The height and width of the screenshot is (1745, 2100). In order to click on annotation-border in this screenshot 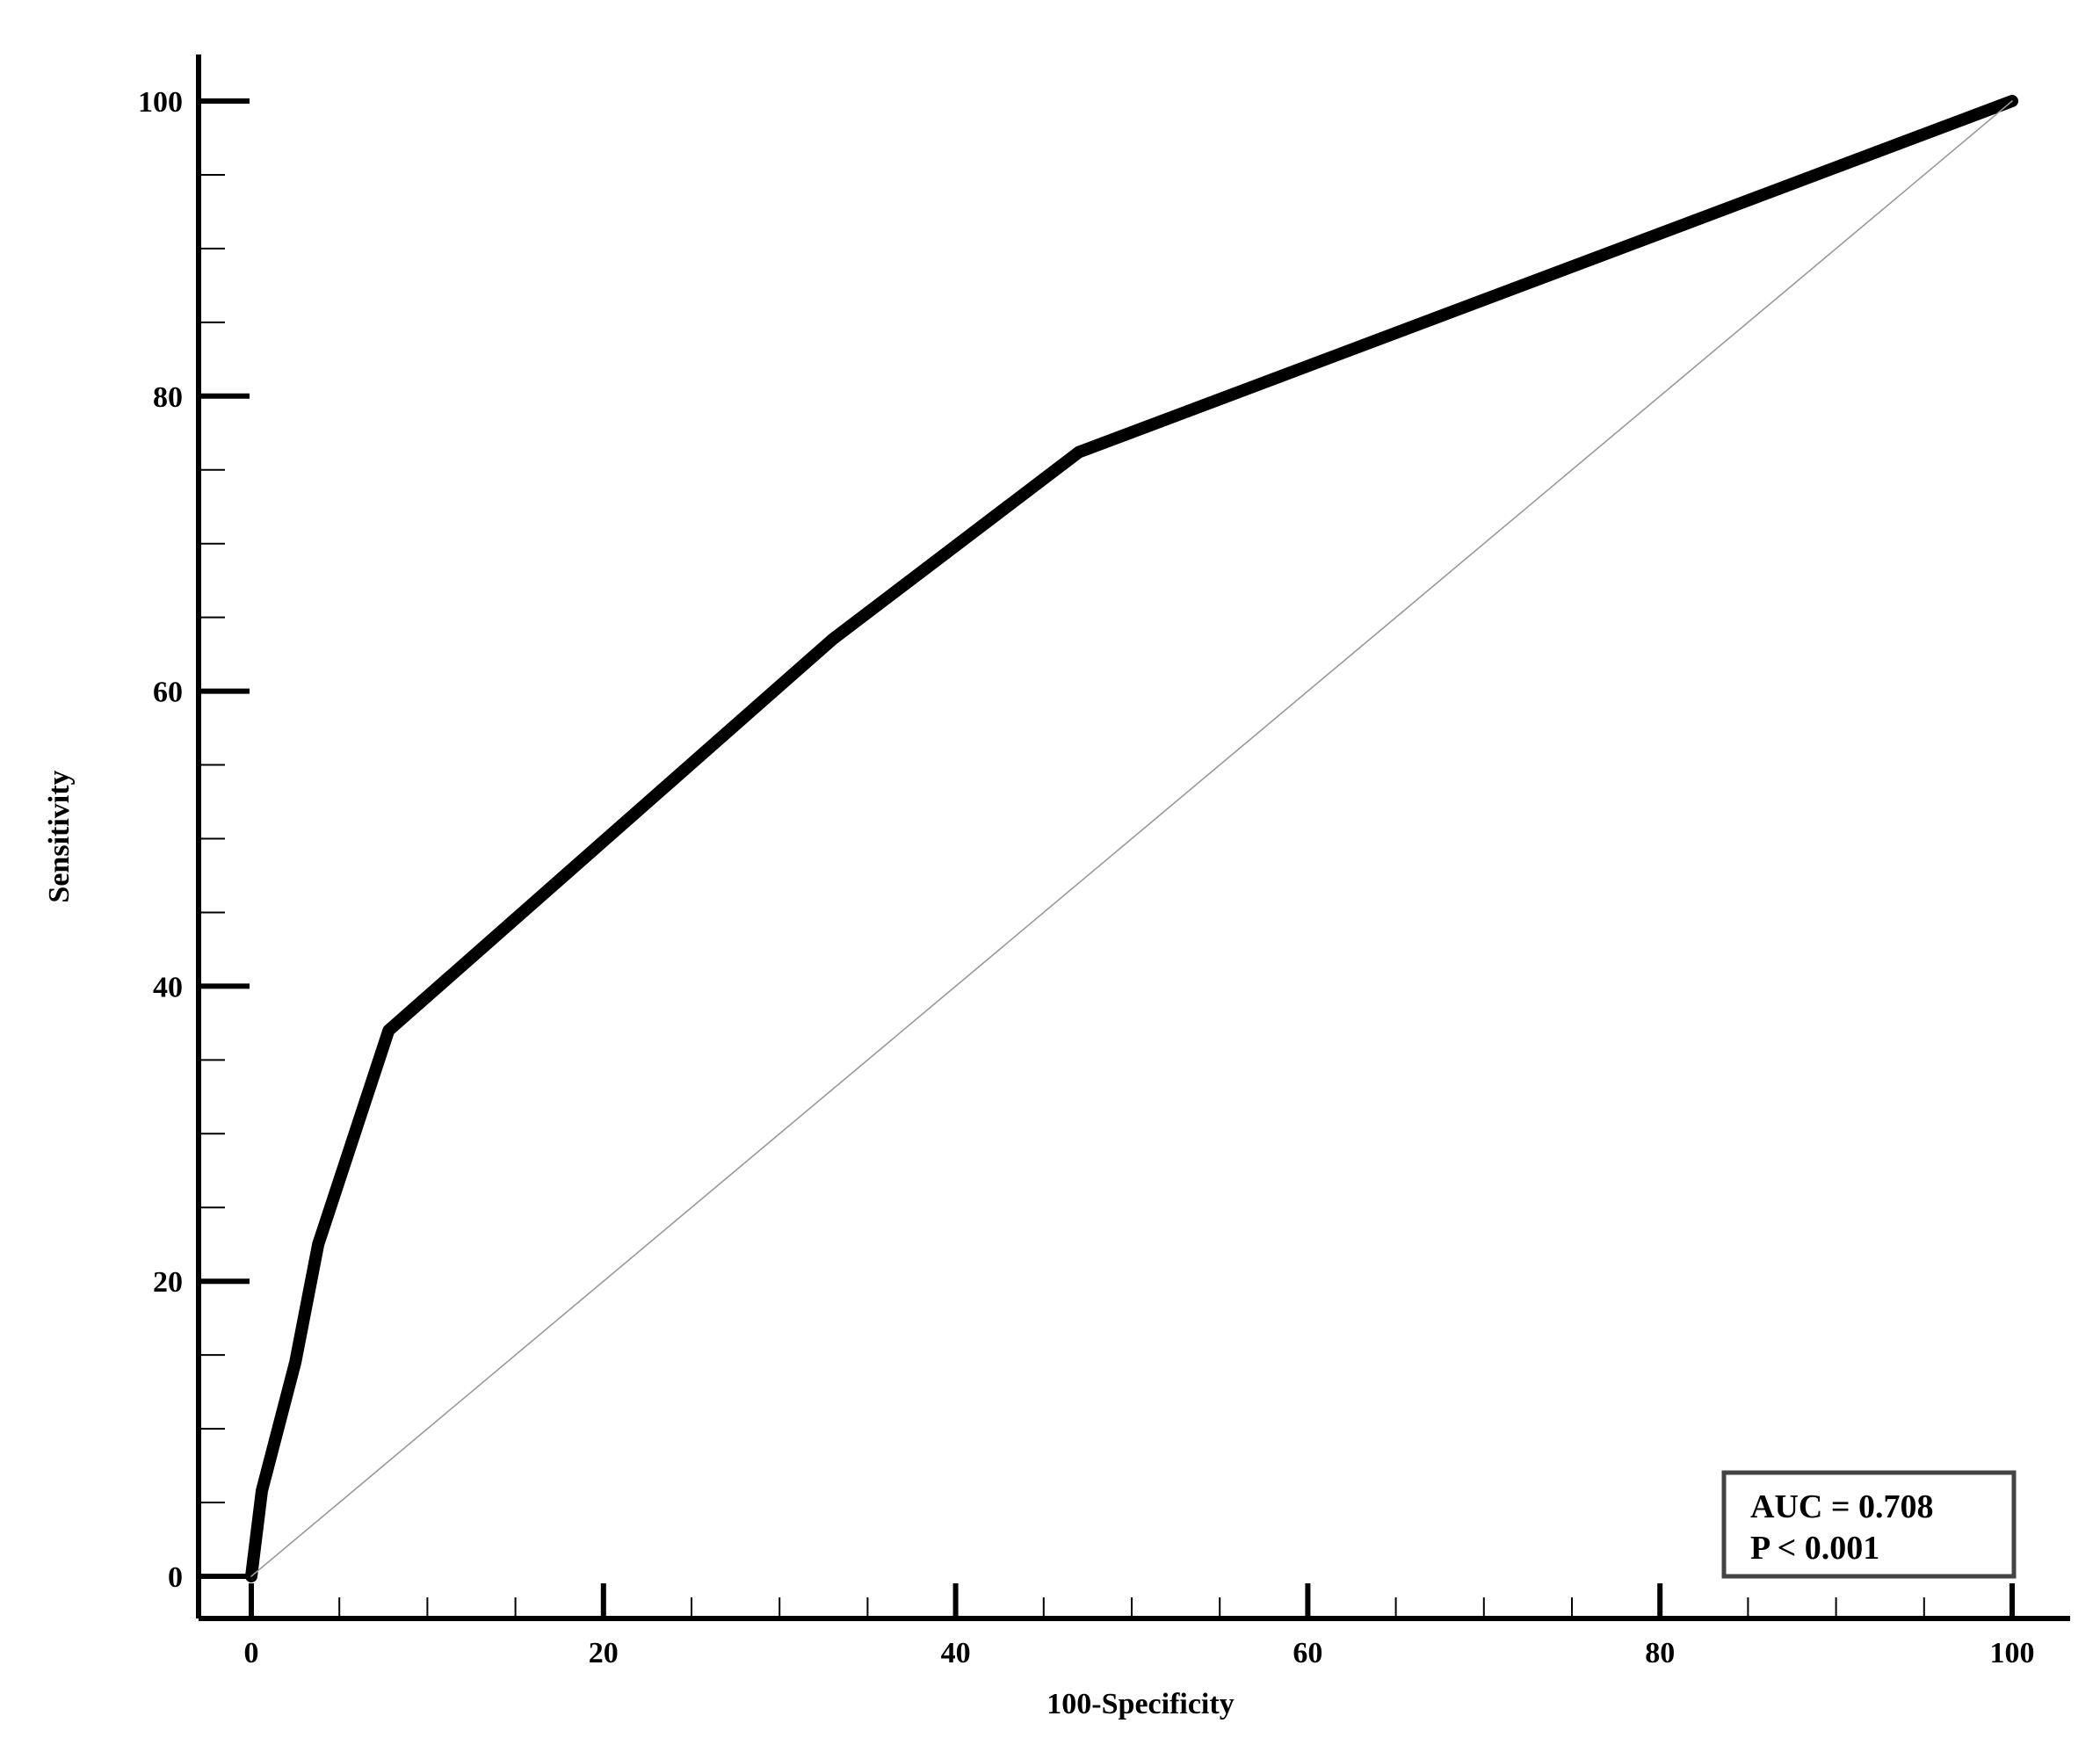, I will do `click(1869, 1524)`.